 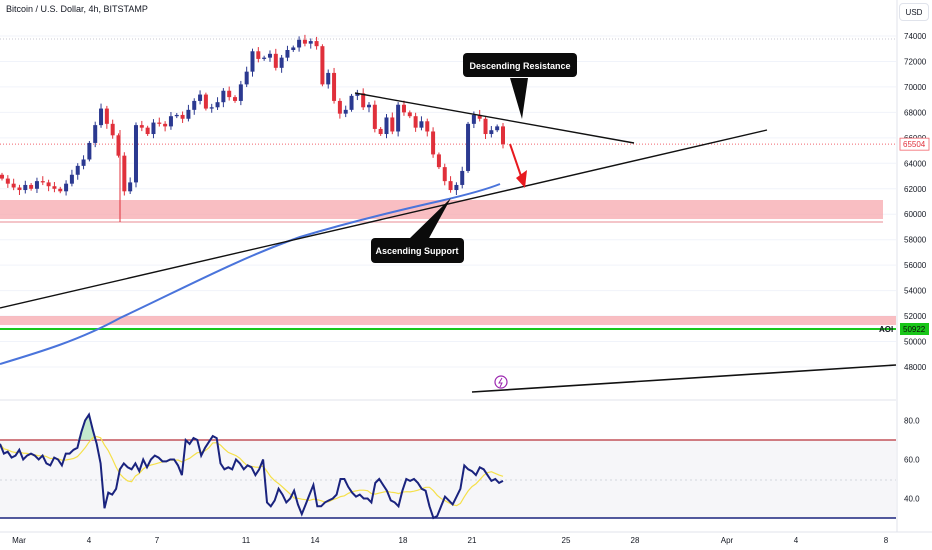 What do you see at coordinates (466, 538) in the screenshot?
I see `time-axis: Mar 4 7 11 14 18 21 25 28 Apr 4 8` at bounding box center [466, 538].